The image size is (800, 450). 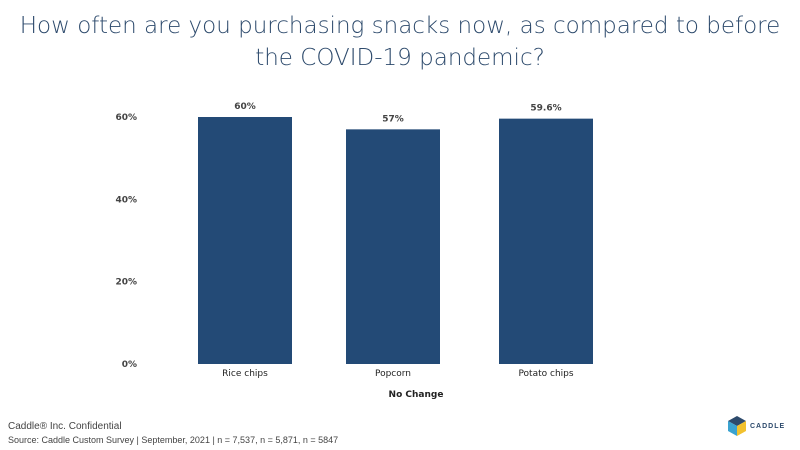 What do you see at coordinates (393, 374) in the screenshot?
I see `category-label: Popcorn` at bounding box center [393, 374].